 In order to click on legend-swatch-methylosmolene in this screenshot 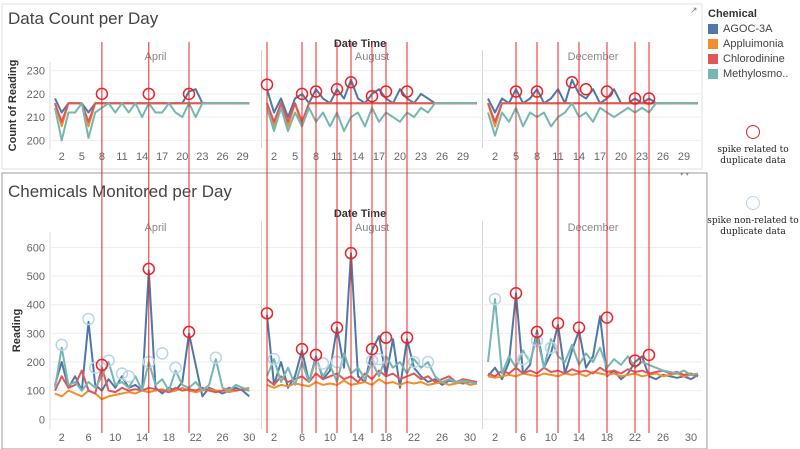, I will do `click(713, 74)`.